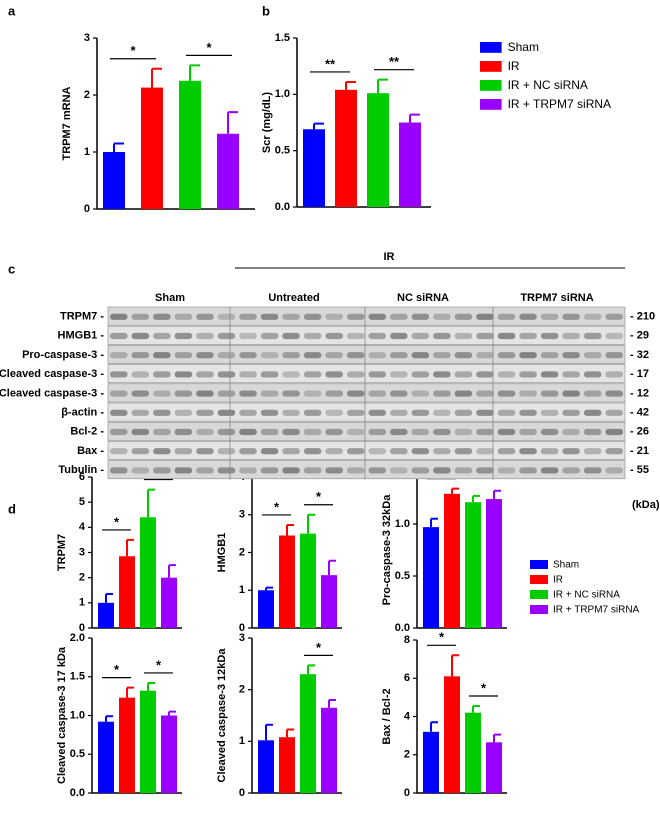  What do you see at coordinates (514, 66) in the screenshot?
I see `legend-label: IR` at bounding box center [514, 66].